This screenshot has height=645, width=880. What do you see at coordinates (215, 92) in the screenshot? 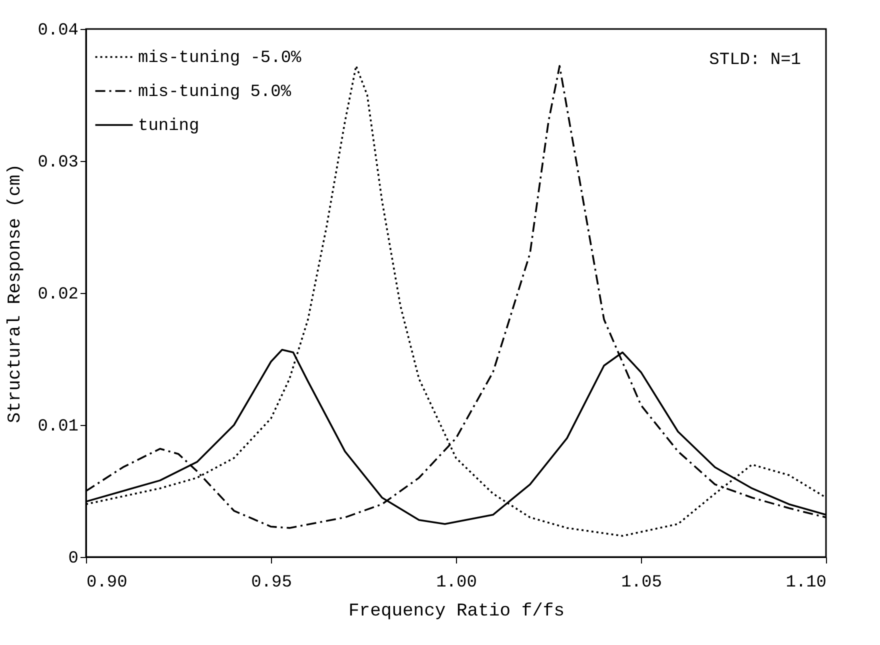
I see `legend-label: mis-tuning 5.0%` at bounding box center [215, 92].